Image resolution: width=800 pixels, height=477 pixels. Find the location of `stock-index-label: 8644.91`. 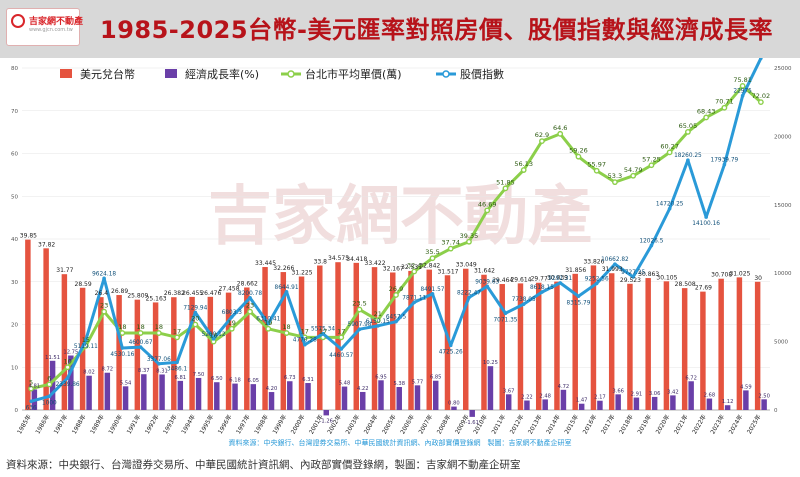

stock-index-label: 8644.91 is located at coordinates (287, 288).